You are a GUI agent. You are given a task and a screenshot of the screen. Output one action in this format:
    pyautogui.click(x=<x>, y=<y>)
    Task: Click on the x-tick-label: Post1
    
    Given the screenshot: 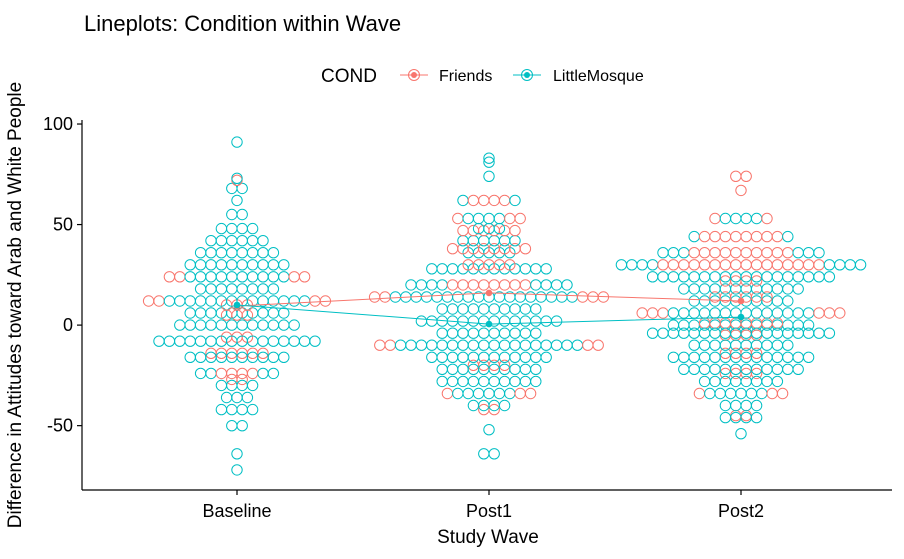 What is the action you would take?
    pyautogui.click(x=489, y=511)
    